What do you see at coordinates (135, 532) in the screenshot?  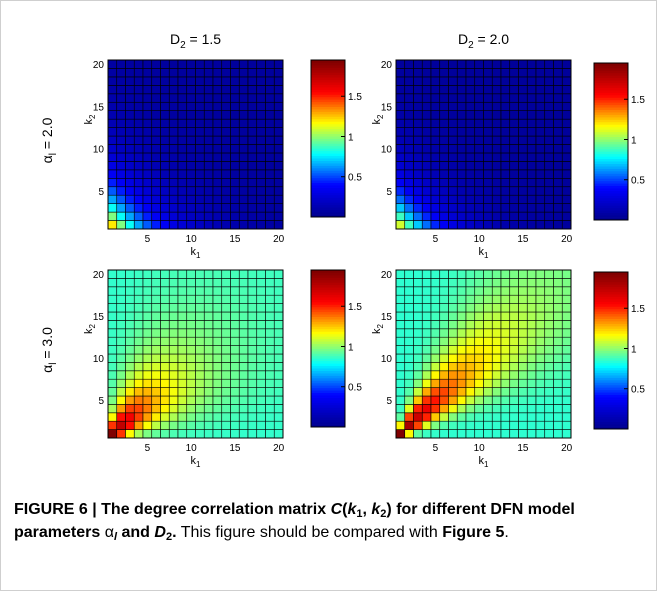 I see `caption-and: and` at bounding box center [135, 532].